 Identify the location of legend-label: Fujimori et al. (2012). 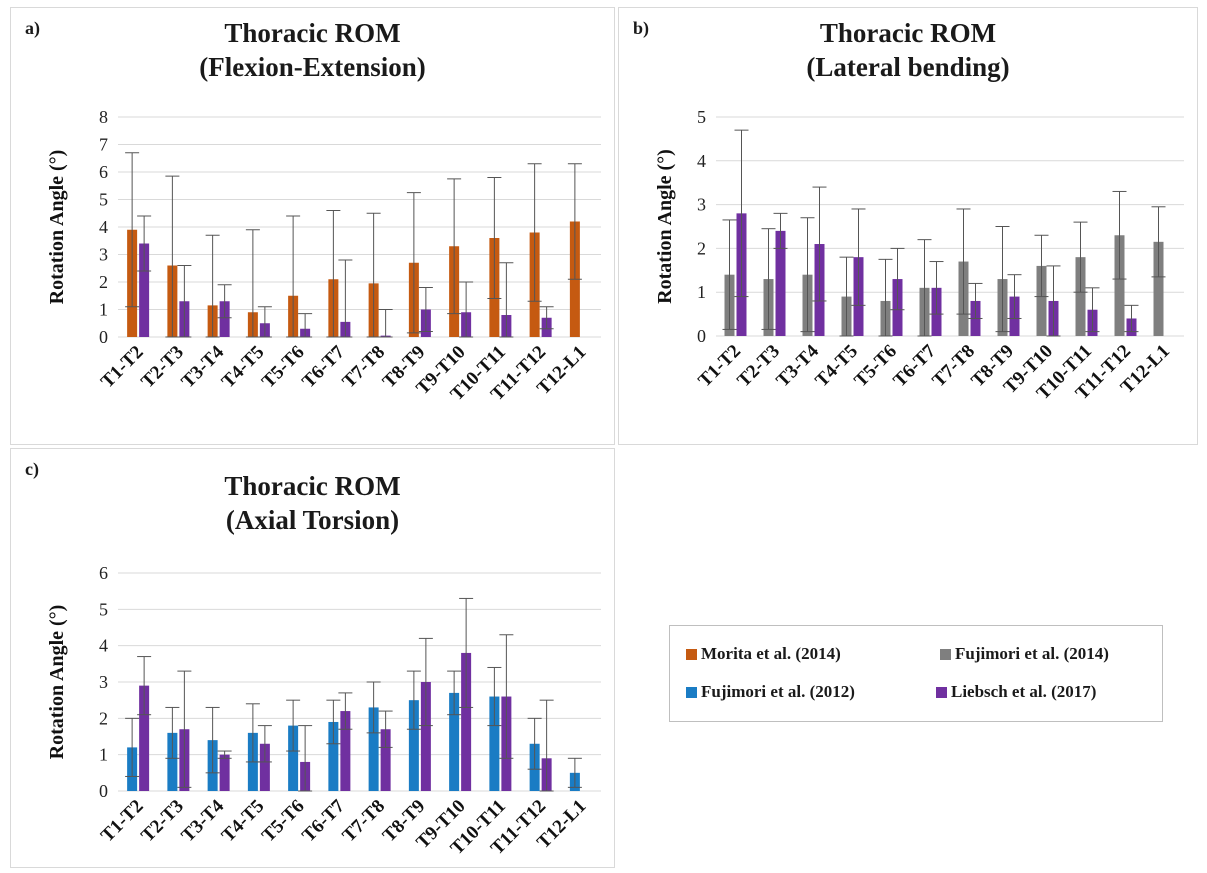
(778, 691).